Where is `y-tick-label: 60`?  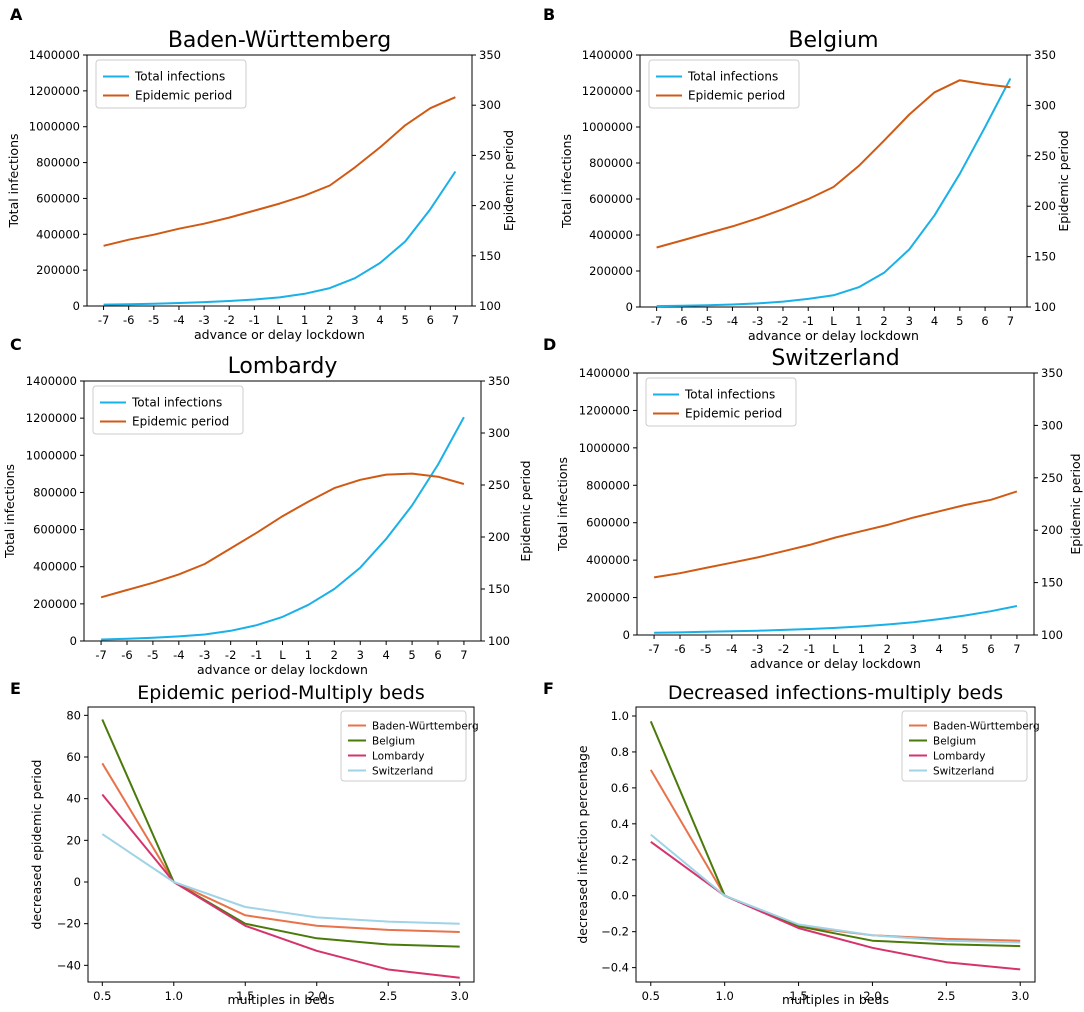
y-tick-label: 60 is located at coordinates (73, 757).